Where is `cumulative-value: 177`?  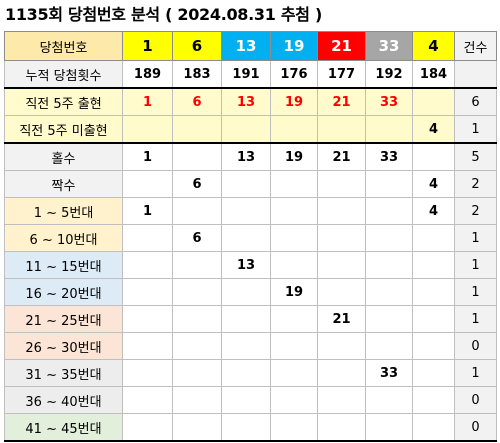
cumulative-value: 177 is located at coordinates (341, 74).